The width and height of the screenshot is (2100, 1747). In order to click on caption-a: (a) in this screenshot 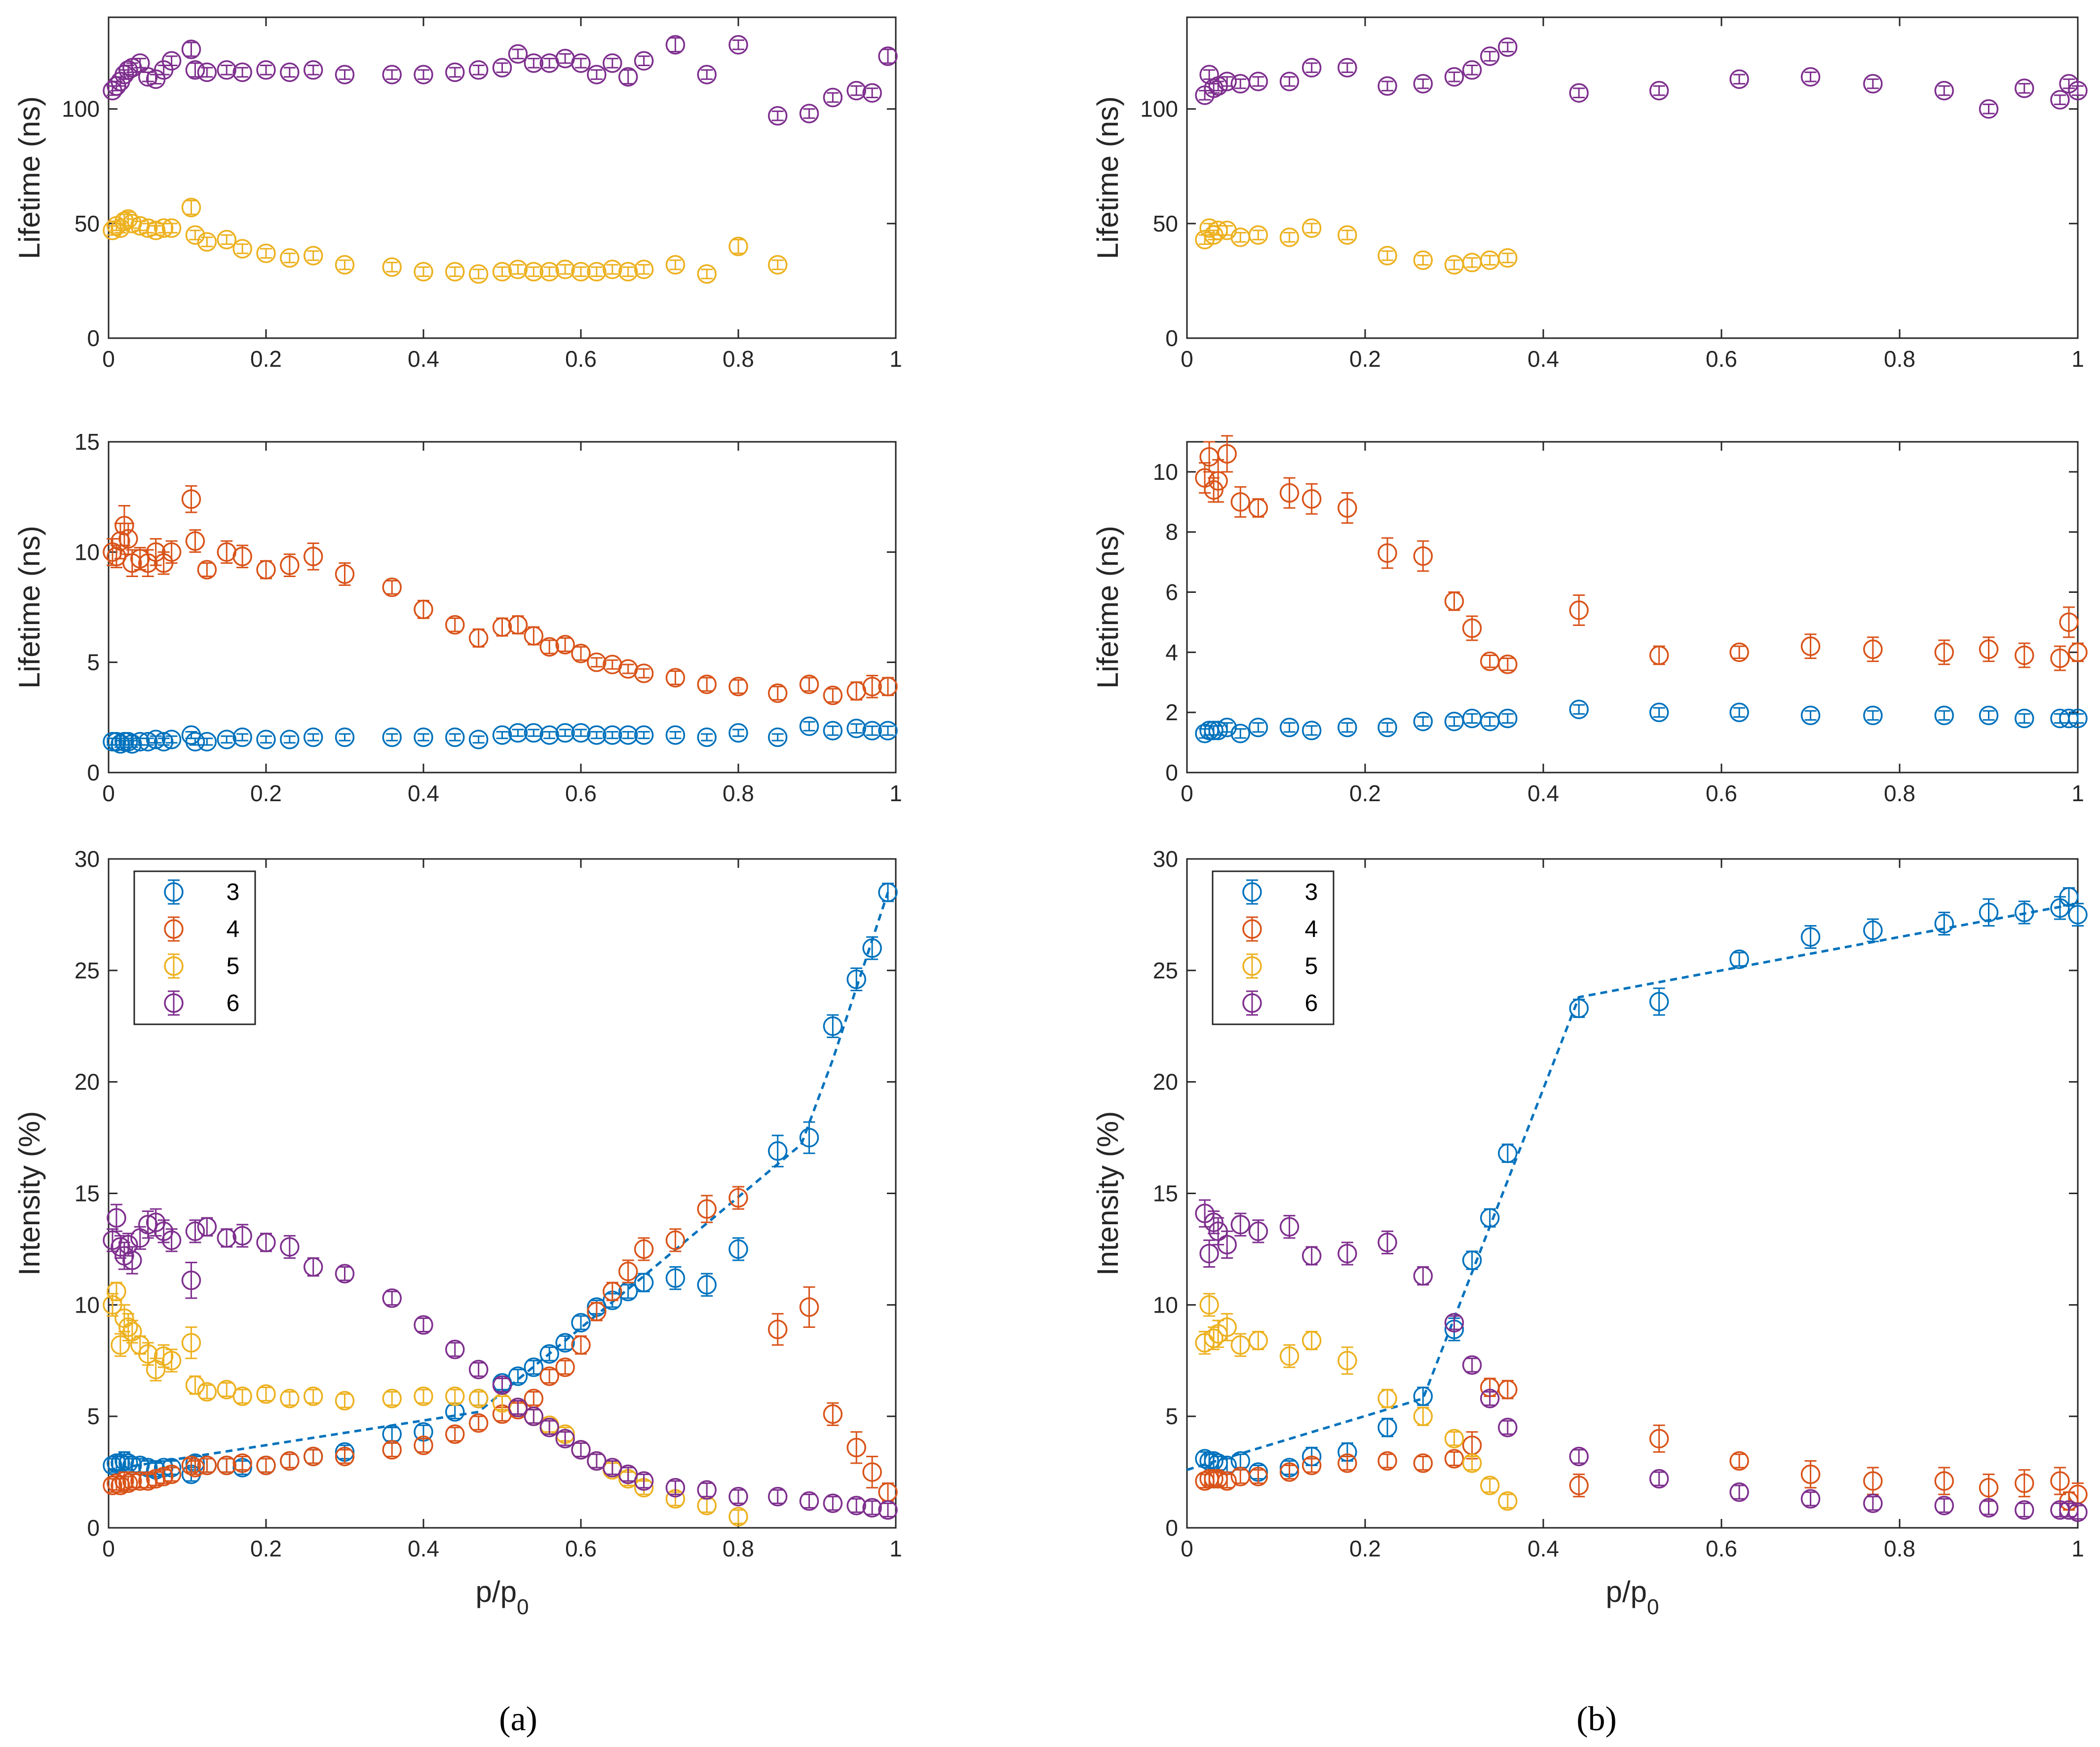, I will do `click(518, 1719)`.